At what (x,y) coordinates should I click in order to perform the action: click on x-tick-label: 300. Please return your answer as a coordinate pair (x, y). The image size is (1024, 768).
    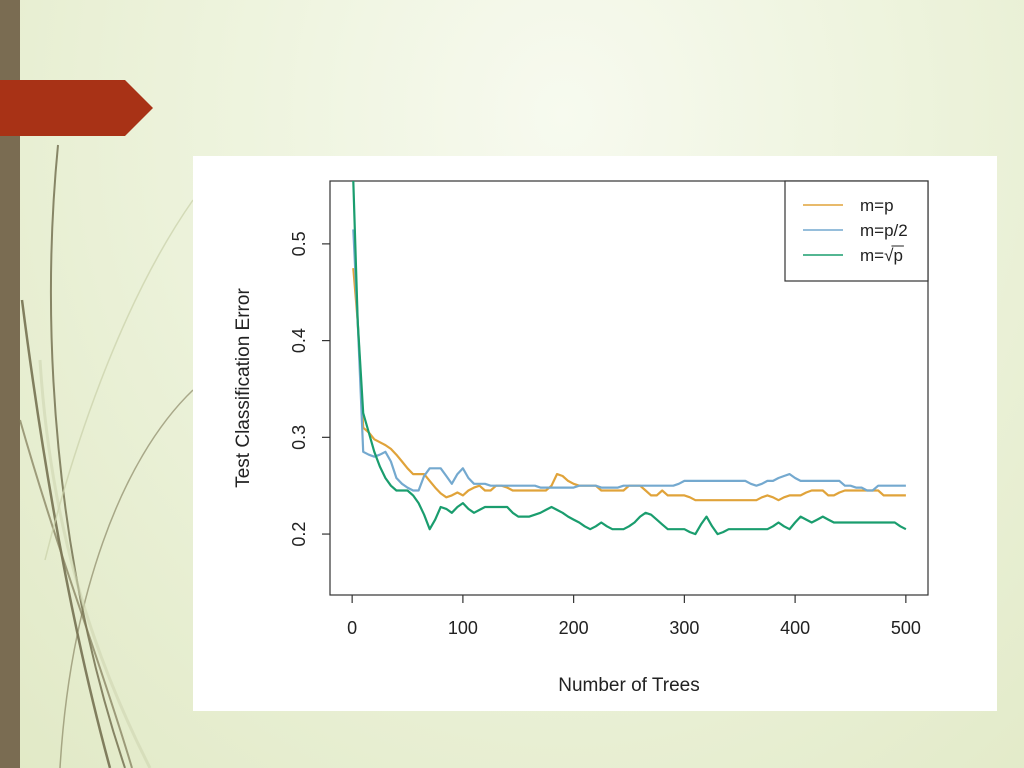
    Looking at the image, I should click on (684, 628).